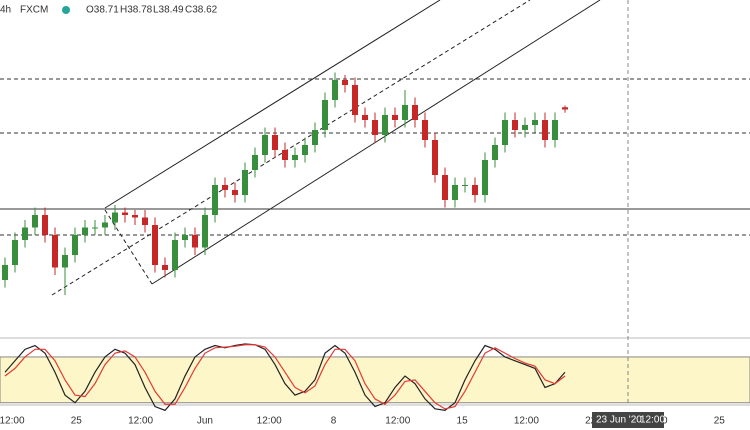  What do you see at coordinates (168, 10) in the screenshot?
I see `ohlc-low: L38.49` at bounding box center [168, 10].